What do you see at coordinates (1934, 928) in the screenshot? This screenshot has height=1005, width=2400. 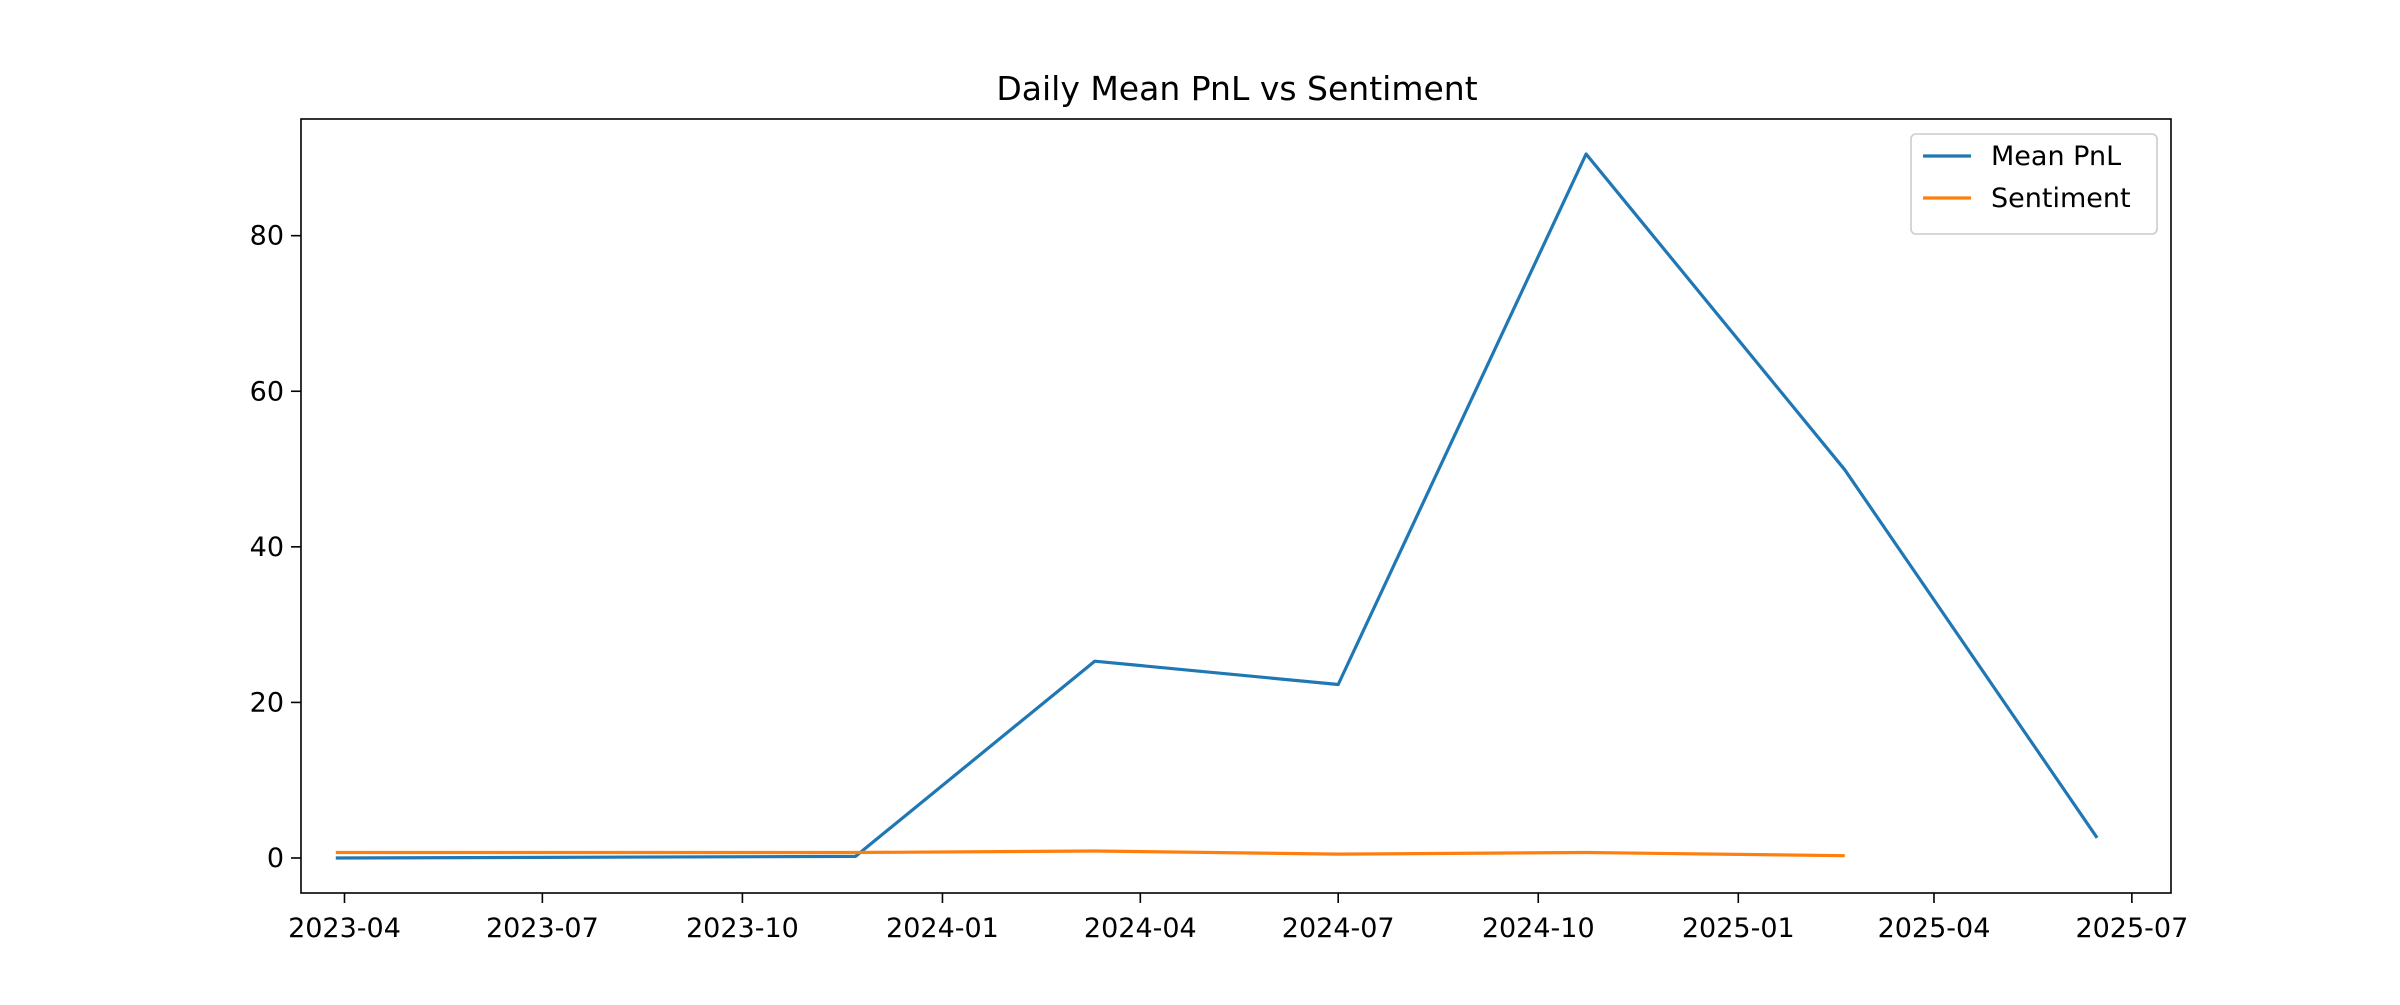 I see `x-tick-label: 2025-04` at bounding box center [1934, 928].